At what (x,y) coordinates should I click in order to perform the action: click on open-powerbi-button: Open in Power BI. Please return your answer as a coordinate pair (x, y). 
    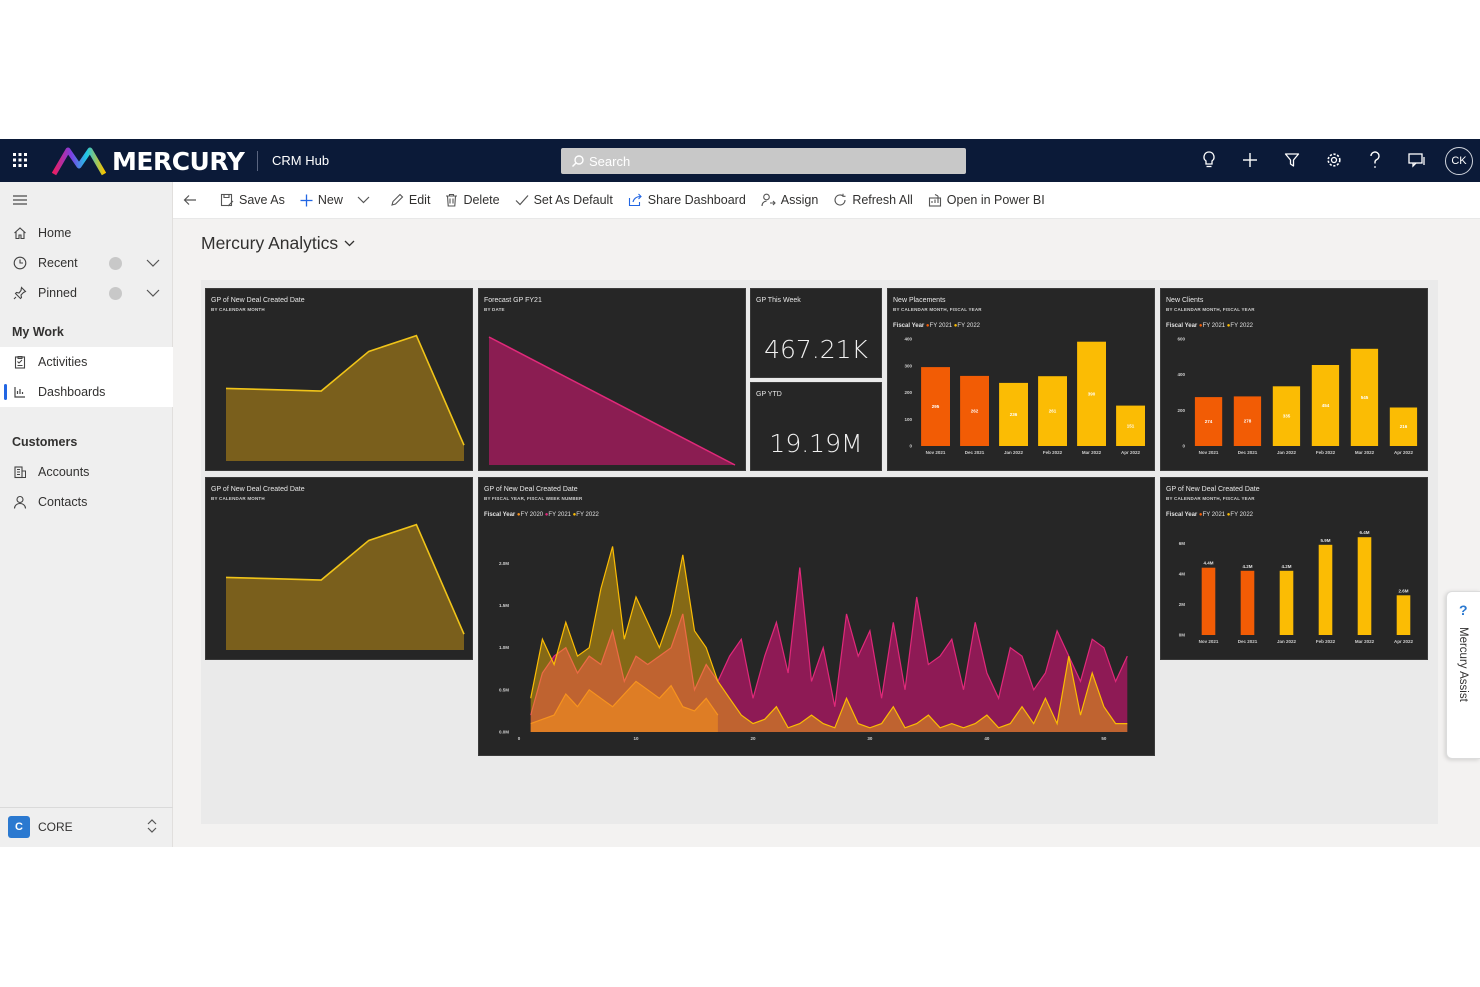
    Looking at the image, I should click on (986, 200).